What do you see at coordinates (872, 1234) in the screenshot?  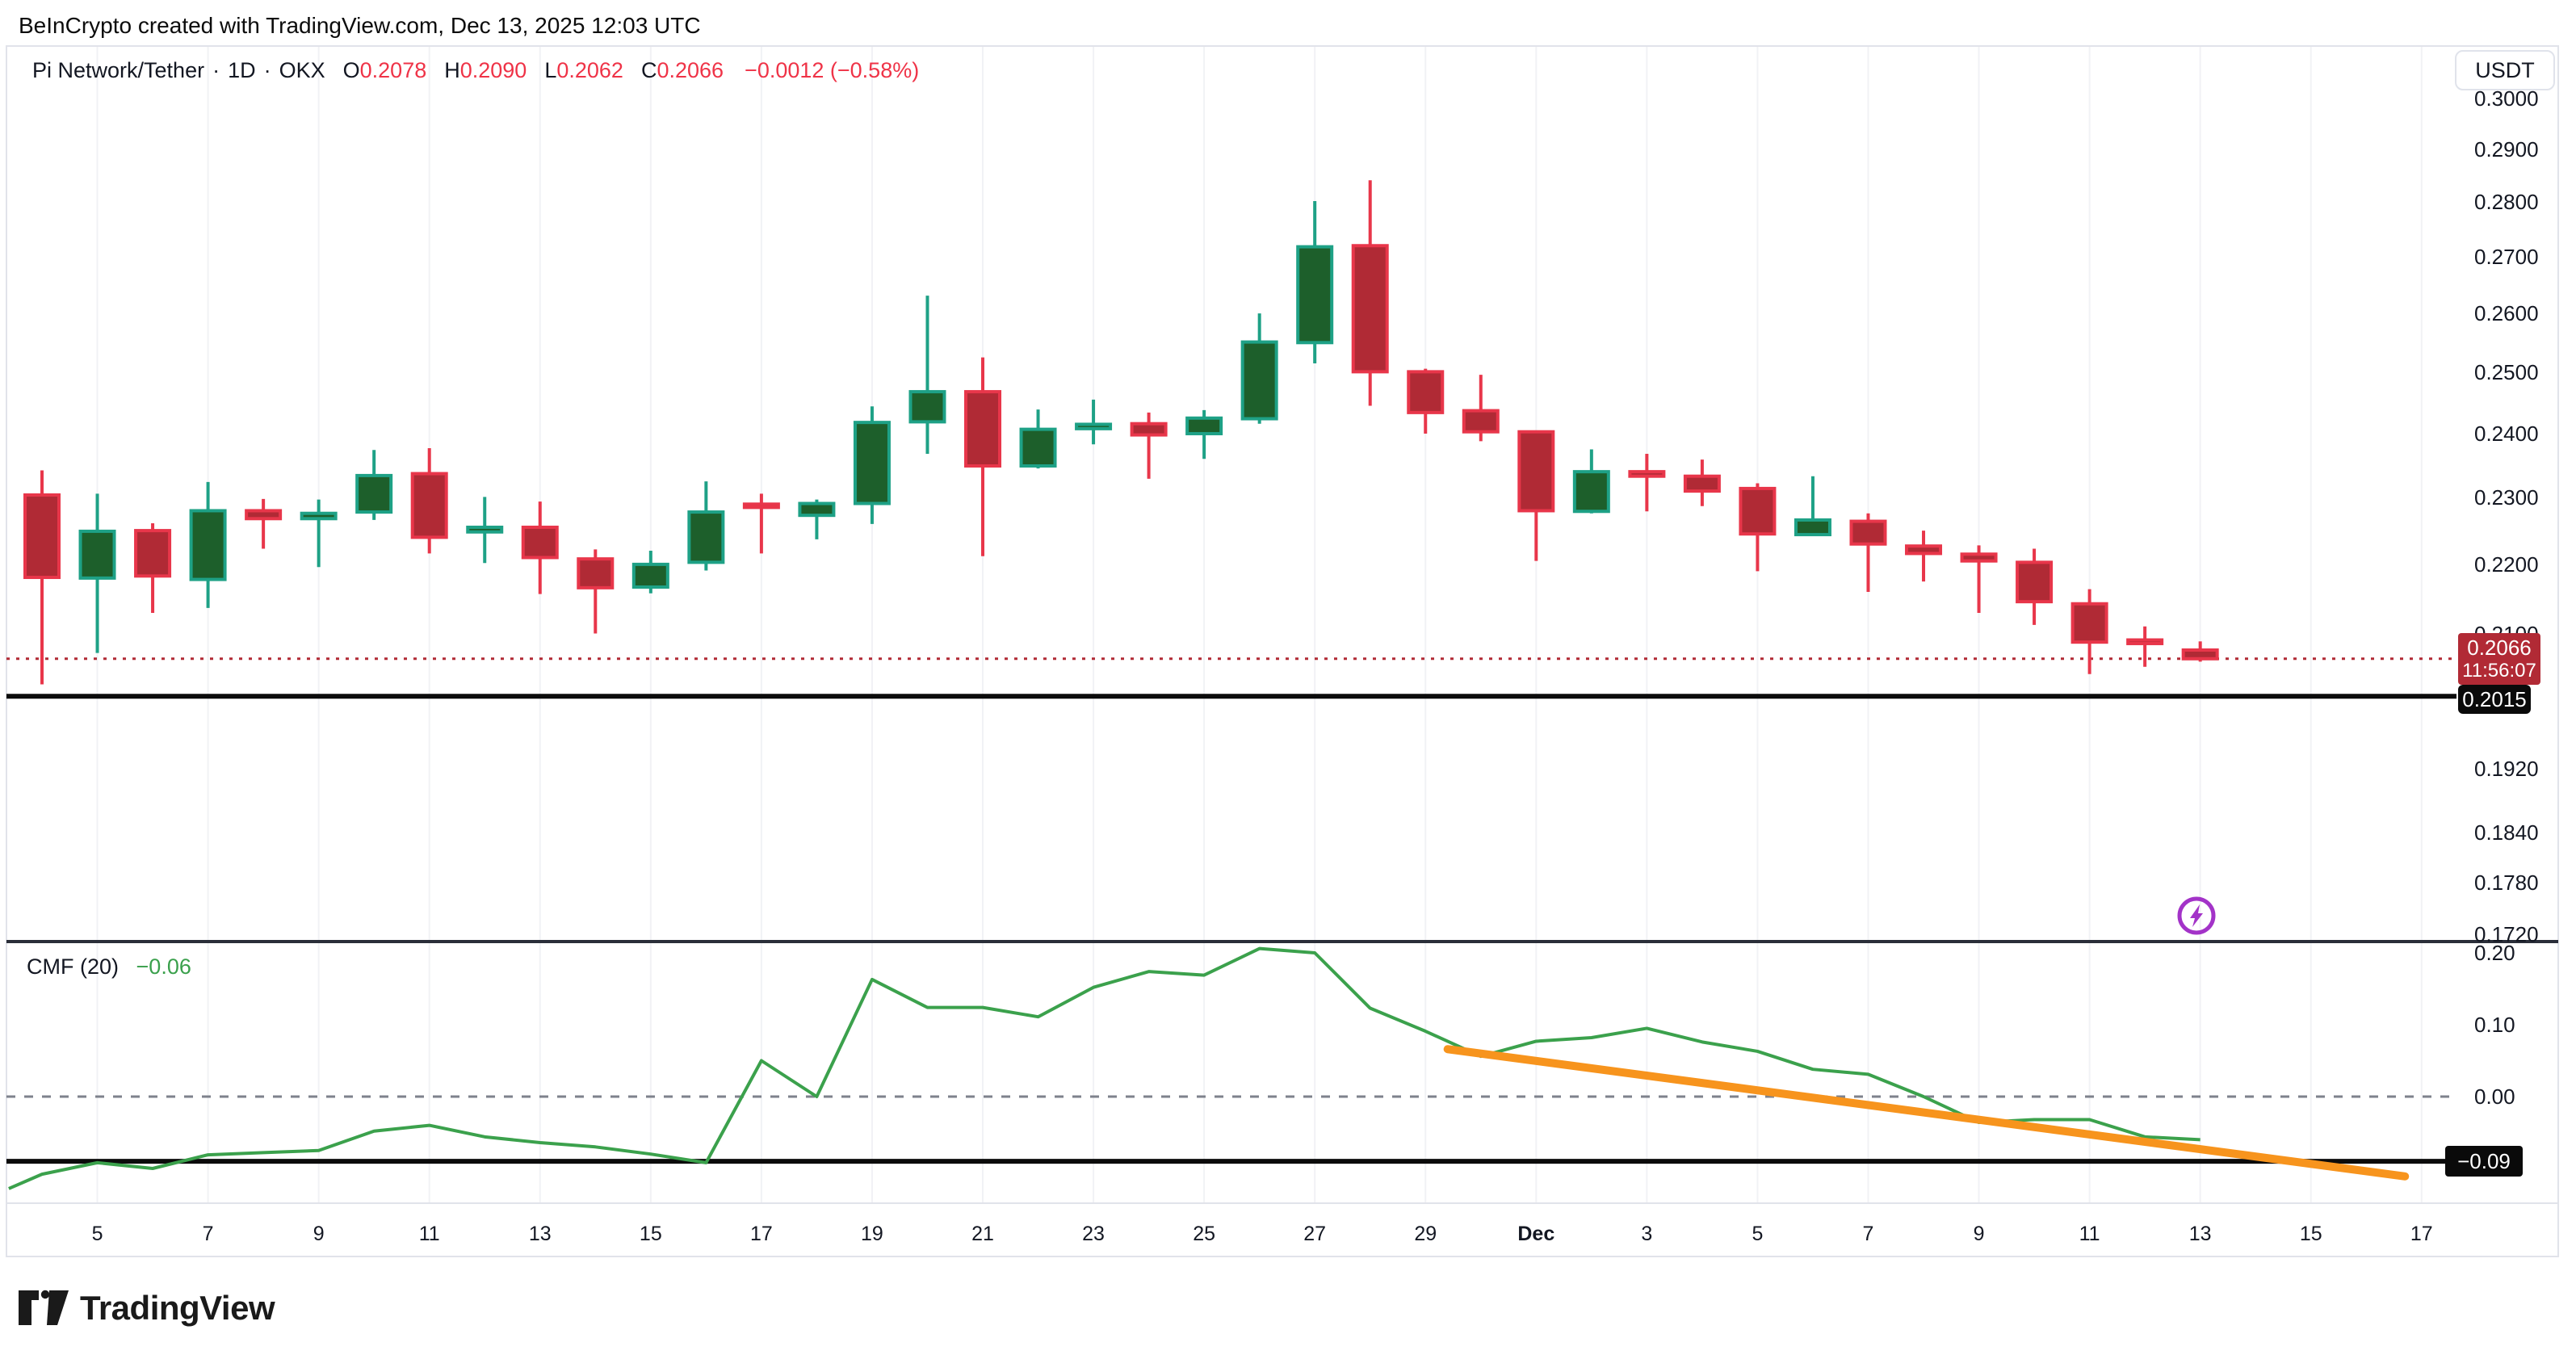 I see `time-axis-label: 19` at bounding box center [872, 1234].